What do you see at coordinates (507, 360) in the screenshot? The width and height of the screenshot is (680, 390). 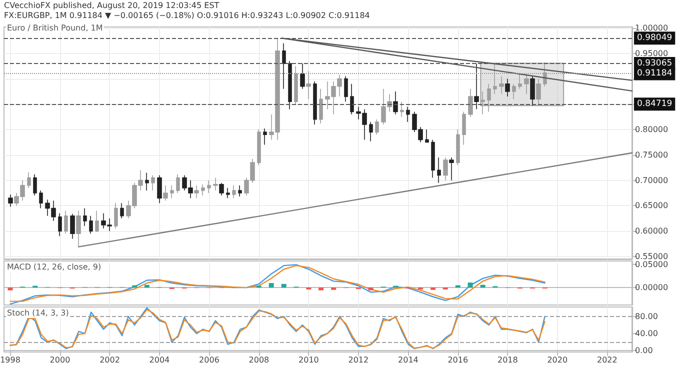 I see `x-tick-label: 2018` at bounding box center [507, 360].